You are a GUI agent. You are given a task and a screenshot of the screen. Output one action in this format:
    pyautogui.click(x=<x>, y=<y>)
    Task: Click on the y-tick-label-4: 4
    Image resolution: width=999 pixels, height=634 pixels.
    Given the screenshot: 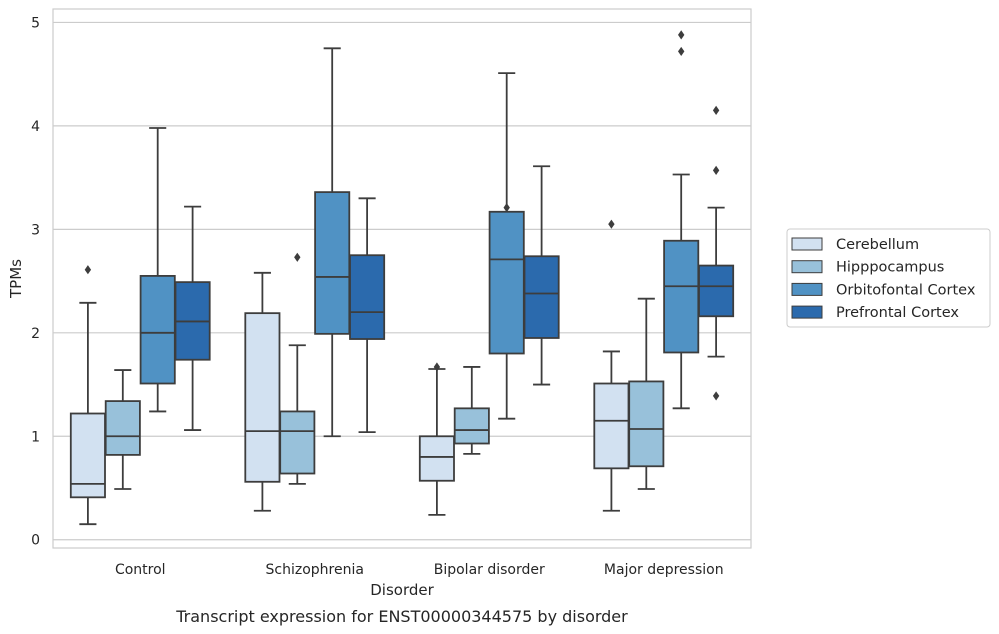 What is the action you would take?
    pyautogui.click(x=35, y=127)
    